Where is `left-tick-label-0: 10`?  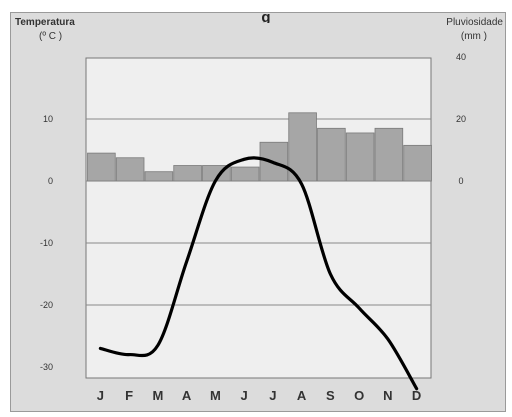
left-tick-label-0: 10 is located at coordinates (48, 119).